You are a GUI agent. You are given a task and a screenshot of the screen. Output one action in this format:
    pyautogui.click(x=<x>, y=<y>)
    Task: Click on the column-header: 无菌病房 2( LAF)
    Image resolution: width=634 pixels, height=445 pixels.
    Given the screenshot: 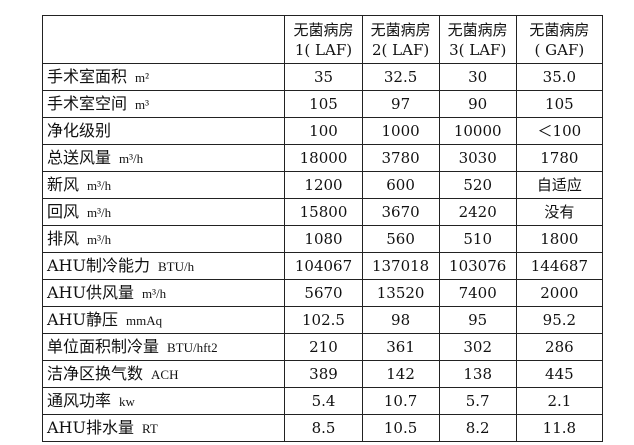 What is the action you would take?
    pyautogui.click(x=400, y=39)
    